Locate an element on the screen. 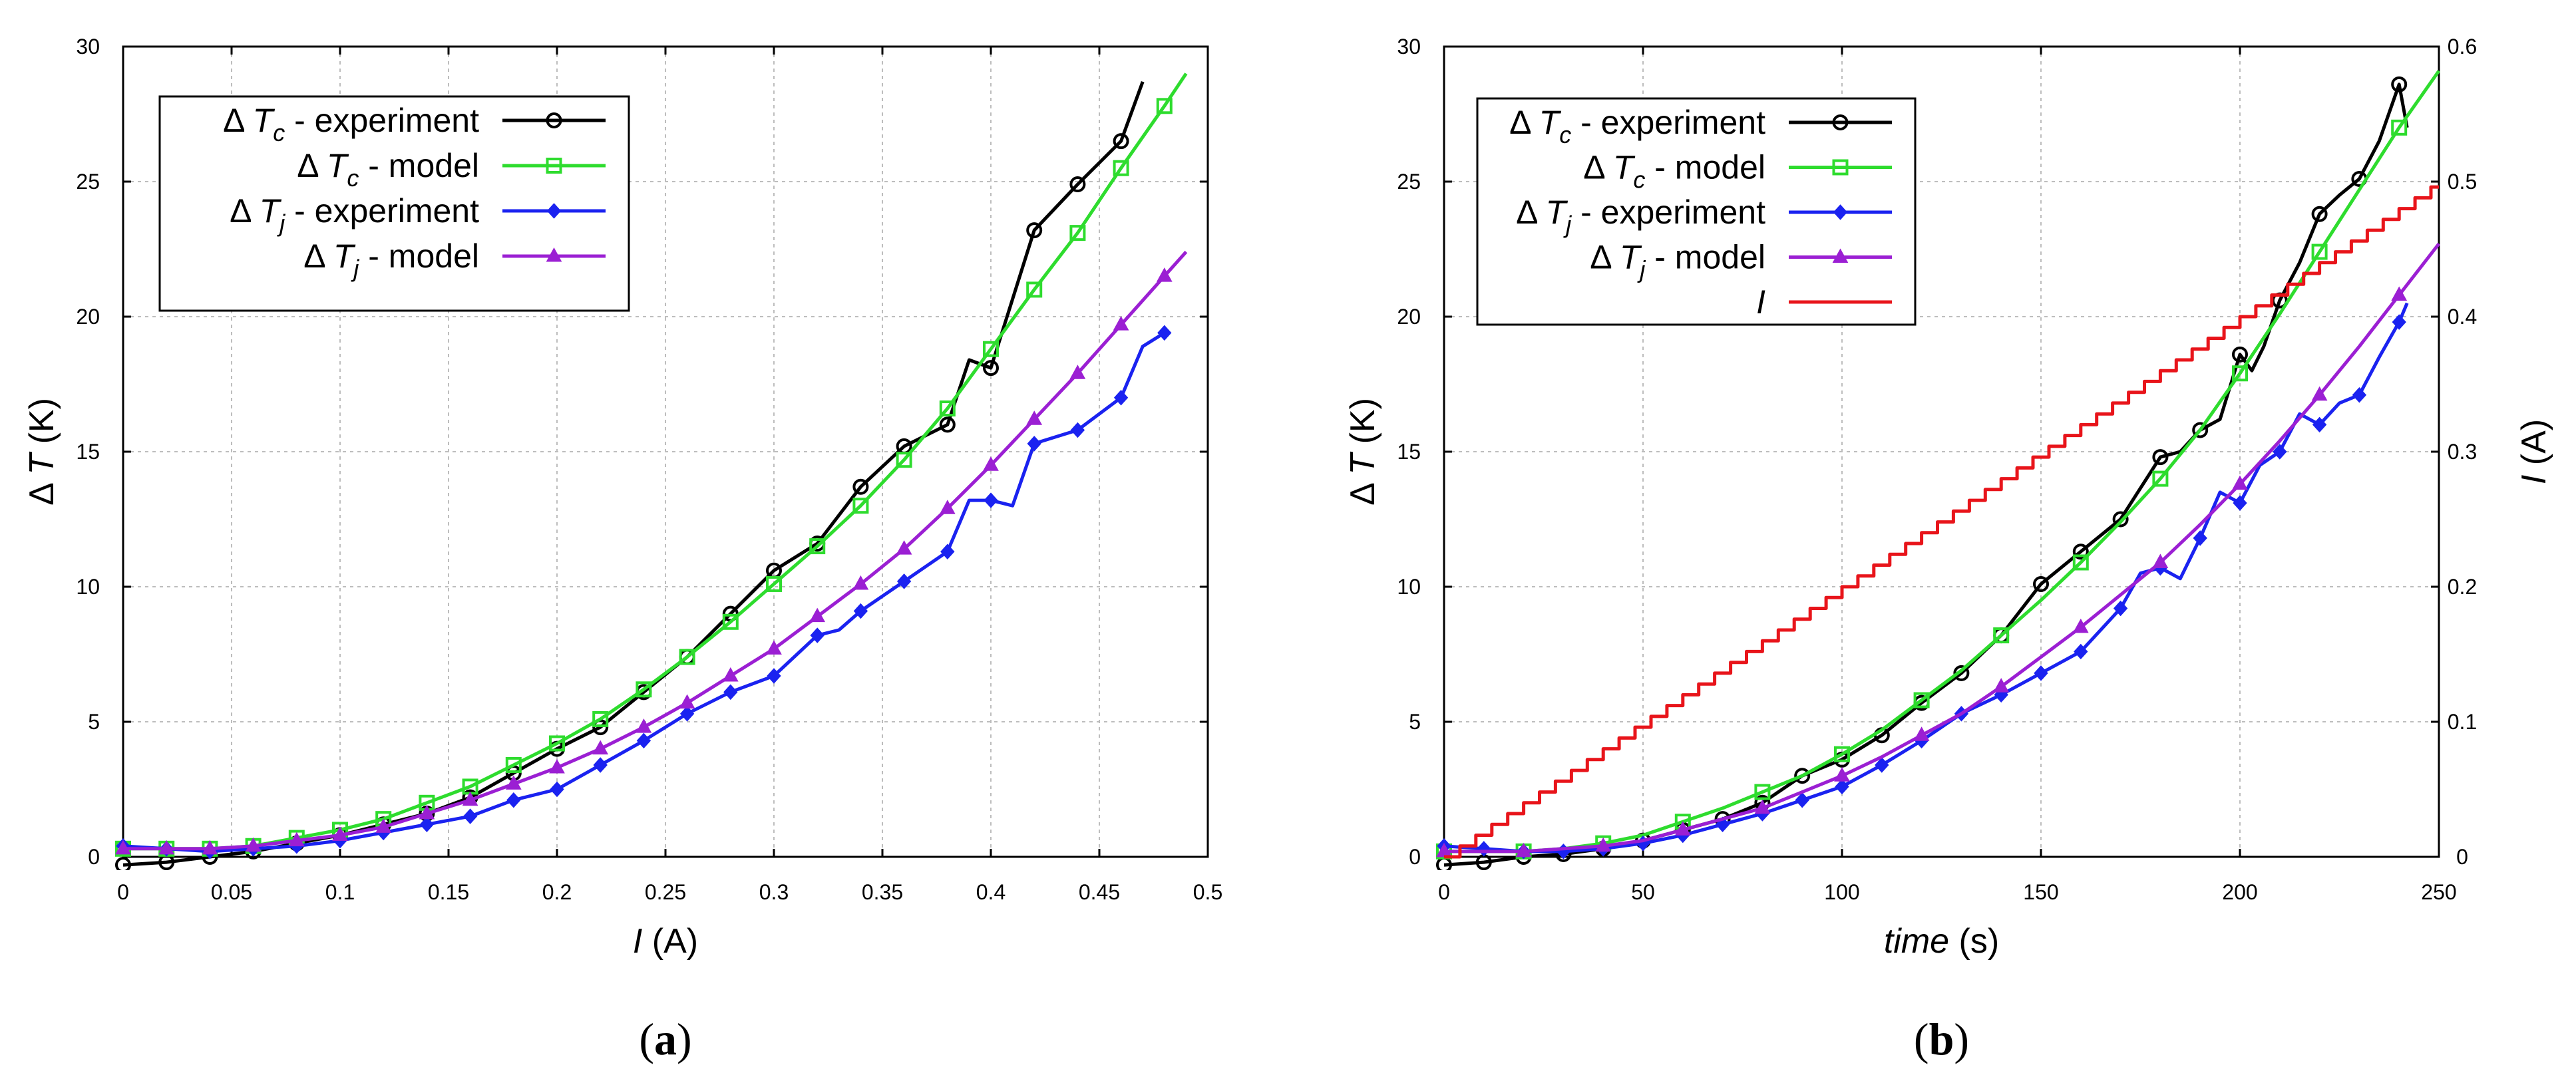 The width and height of the screenshot is (2576, 1089). panel-paren: ( is located at coordinates (1922, 1039).